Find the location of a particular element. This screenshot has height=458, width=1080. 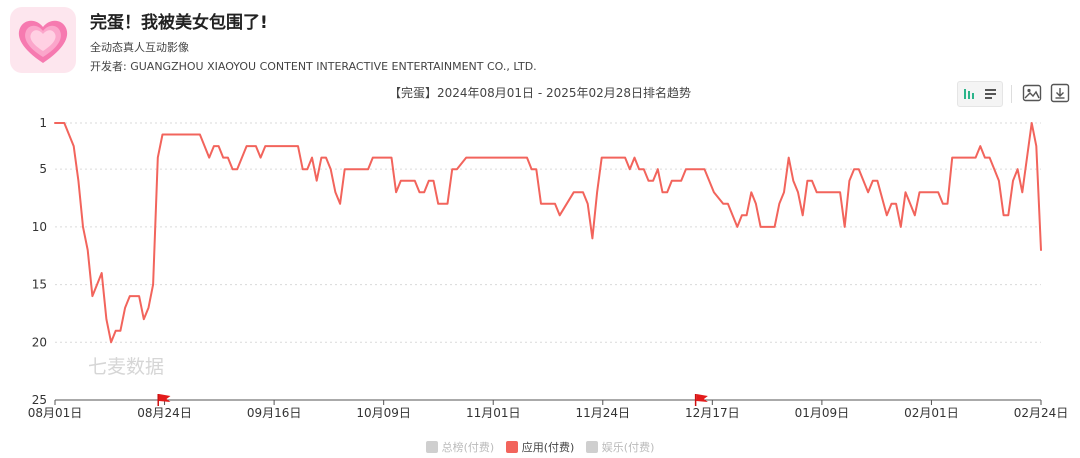

chart-view-toggle is located at coordinates (980, 94).